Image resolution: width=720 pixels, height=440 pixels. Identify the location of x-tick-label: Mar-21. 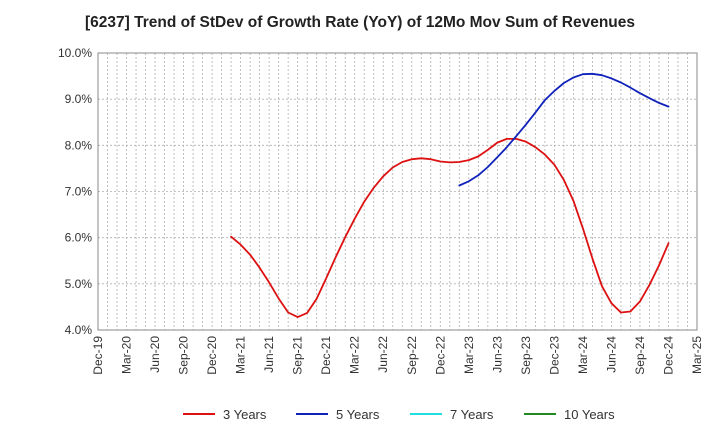
(241, 355).